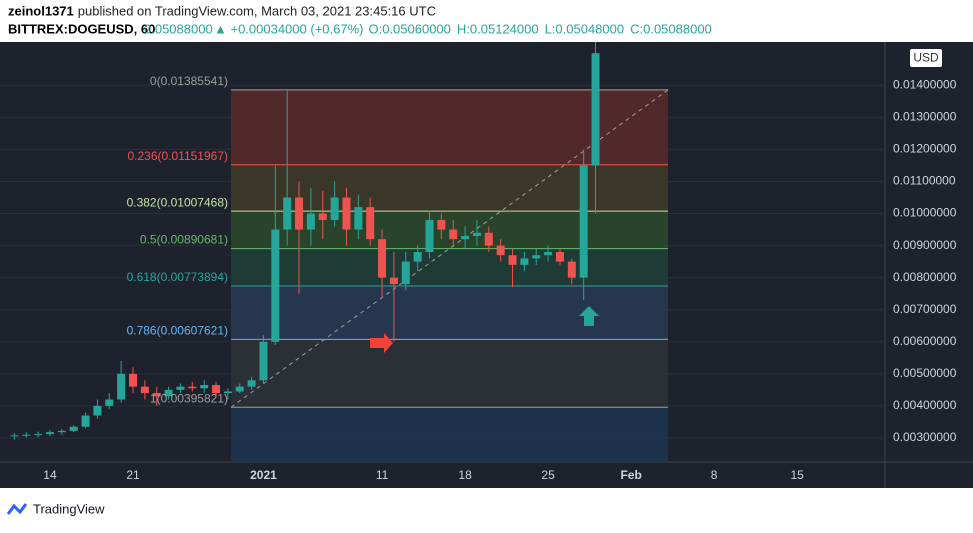 The height and width of the screenshot is (533, 973). I want to click on y-tick-label: 0.00600000, so click(925, 341).